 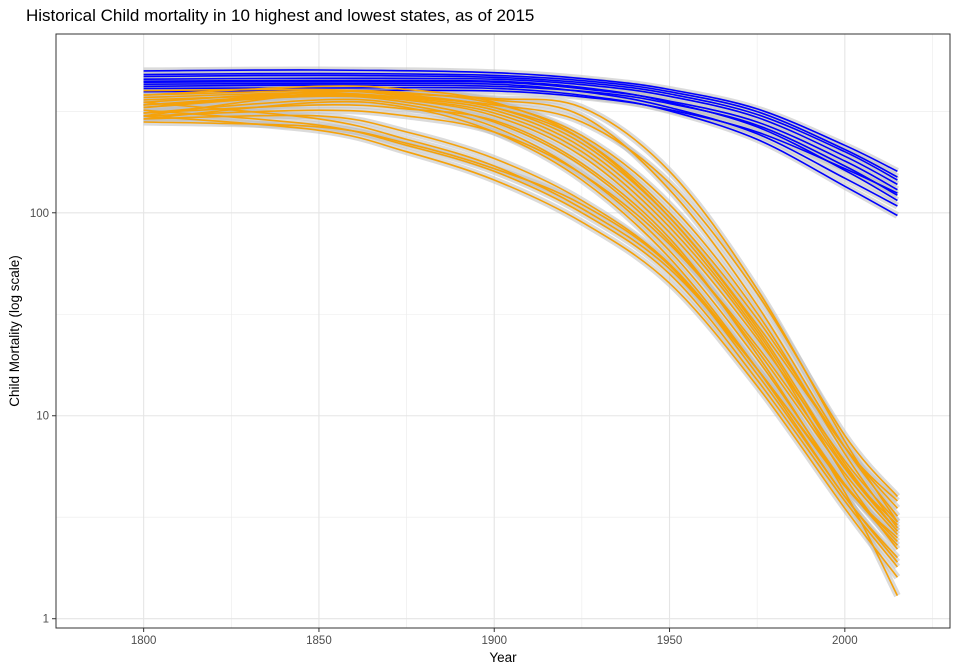 What do you see at coordinates (144, 641) in the screenshot?
I see `x-tick-label: 1800` at bounding box center [144, 641].